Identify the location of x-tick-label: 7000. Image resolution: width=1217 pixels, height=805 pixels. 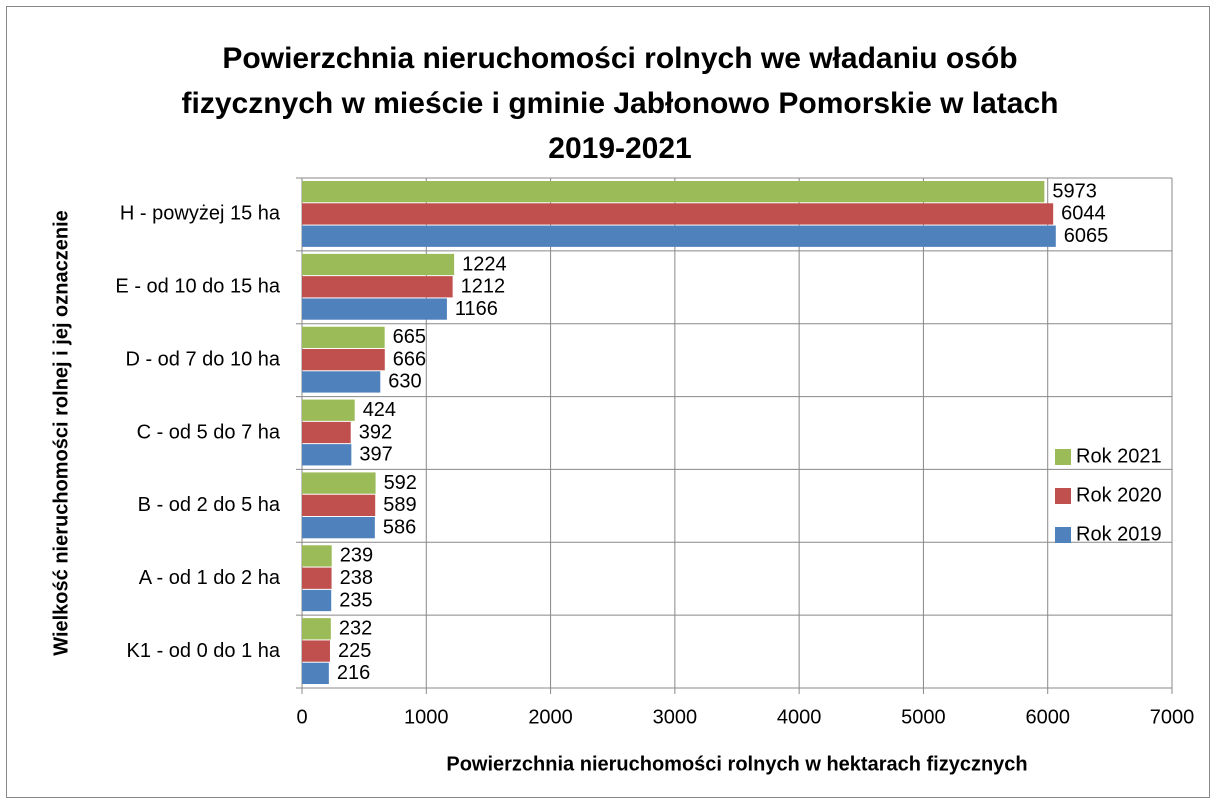
(1172, 717).